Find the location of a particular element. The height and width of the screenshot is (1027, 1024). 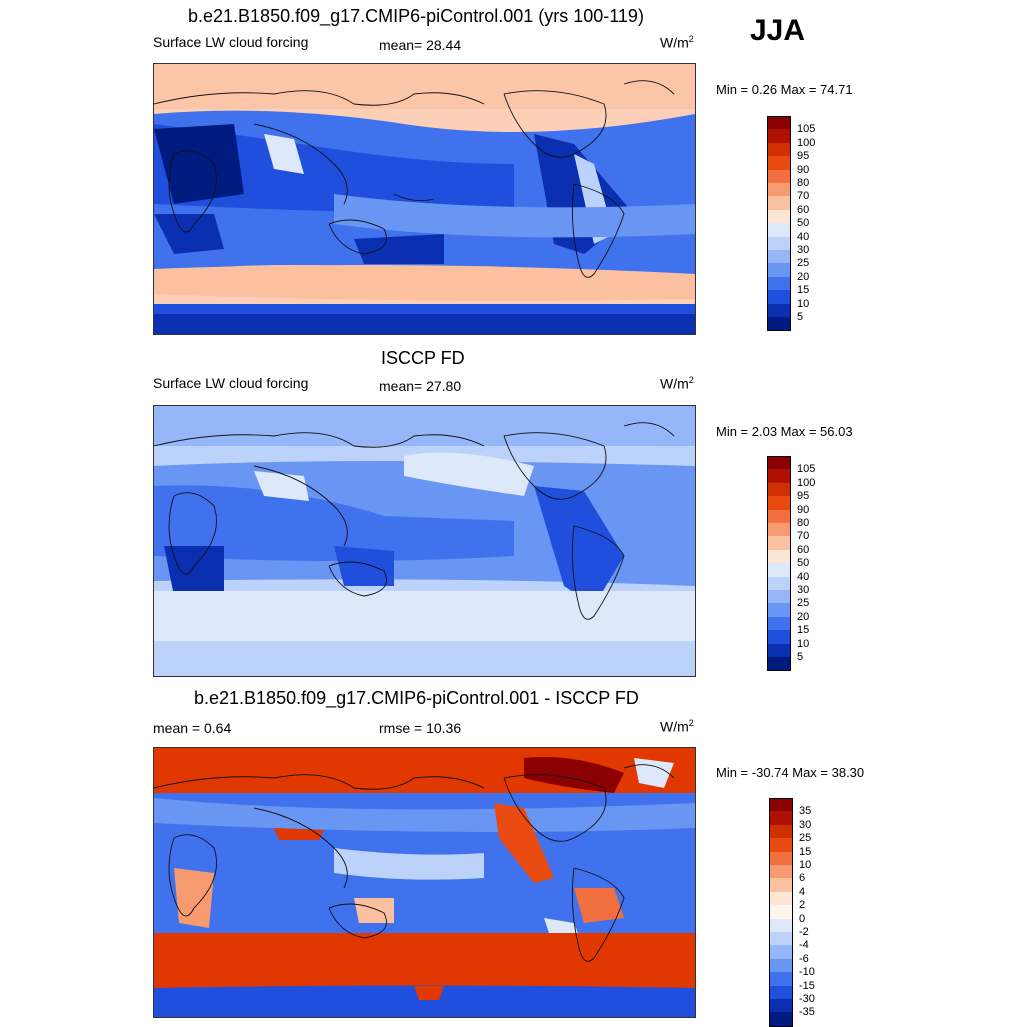

panel1-units: W/m2 is located at coordinates (677, 42).